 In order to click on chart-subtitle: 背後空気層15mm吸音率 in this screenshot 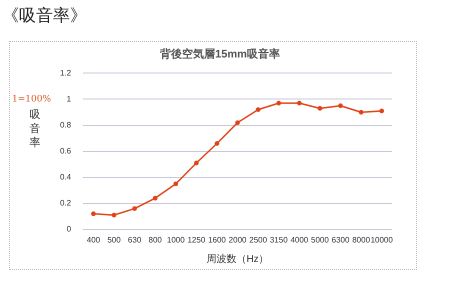, I will do `click(219, 54)`.